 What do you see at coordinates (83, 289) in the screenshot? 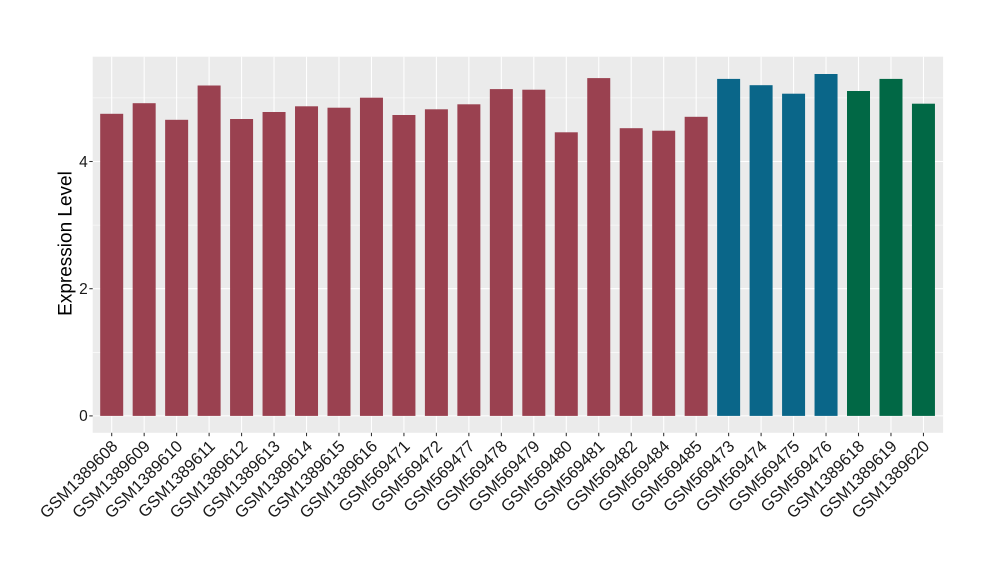
I see `svg-text: 2` at bounding box center [83, 289].